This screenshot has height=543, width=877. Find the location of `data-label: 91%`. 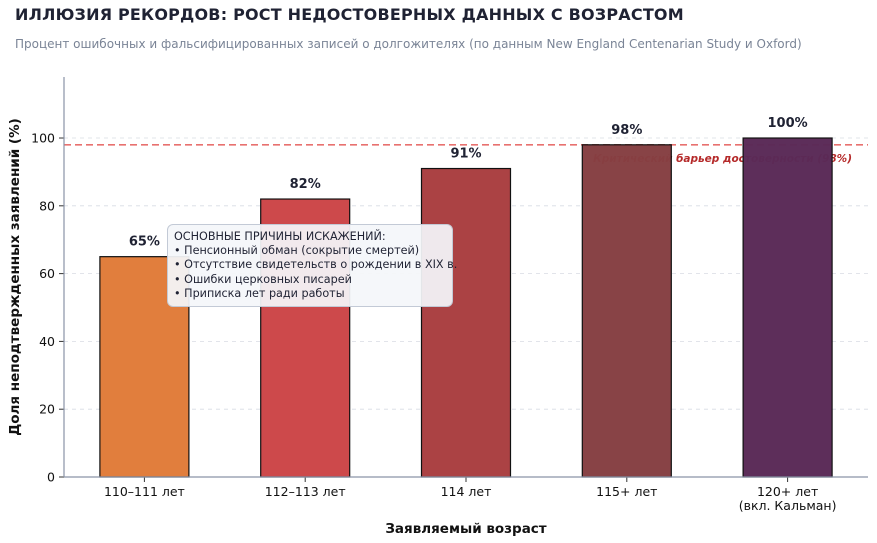

data-label: 91% is located at coordinates (465, 154).